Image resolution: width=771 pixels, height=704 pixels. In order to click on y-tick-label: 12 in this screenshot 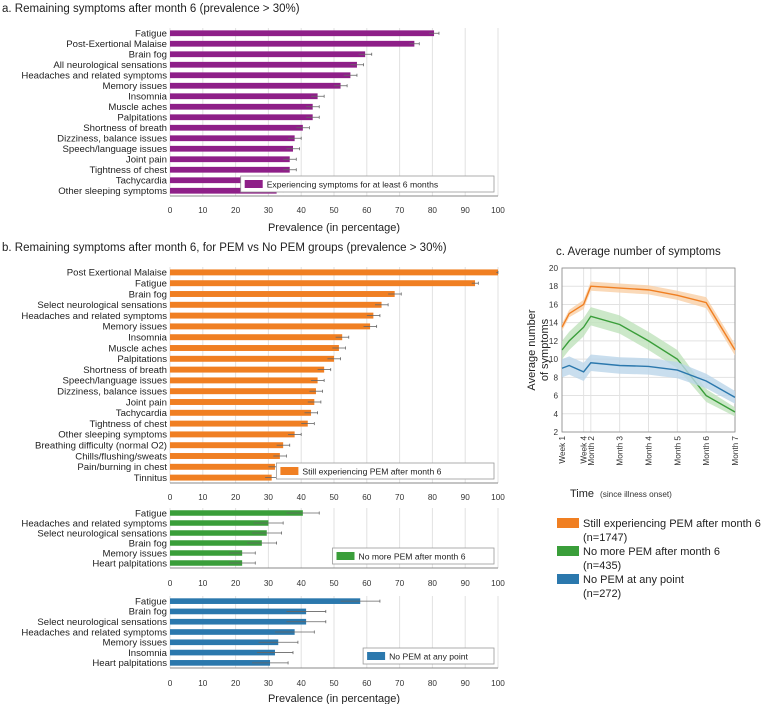, I will do `click(554, 341)`.